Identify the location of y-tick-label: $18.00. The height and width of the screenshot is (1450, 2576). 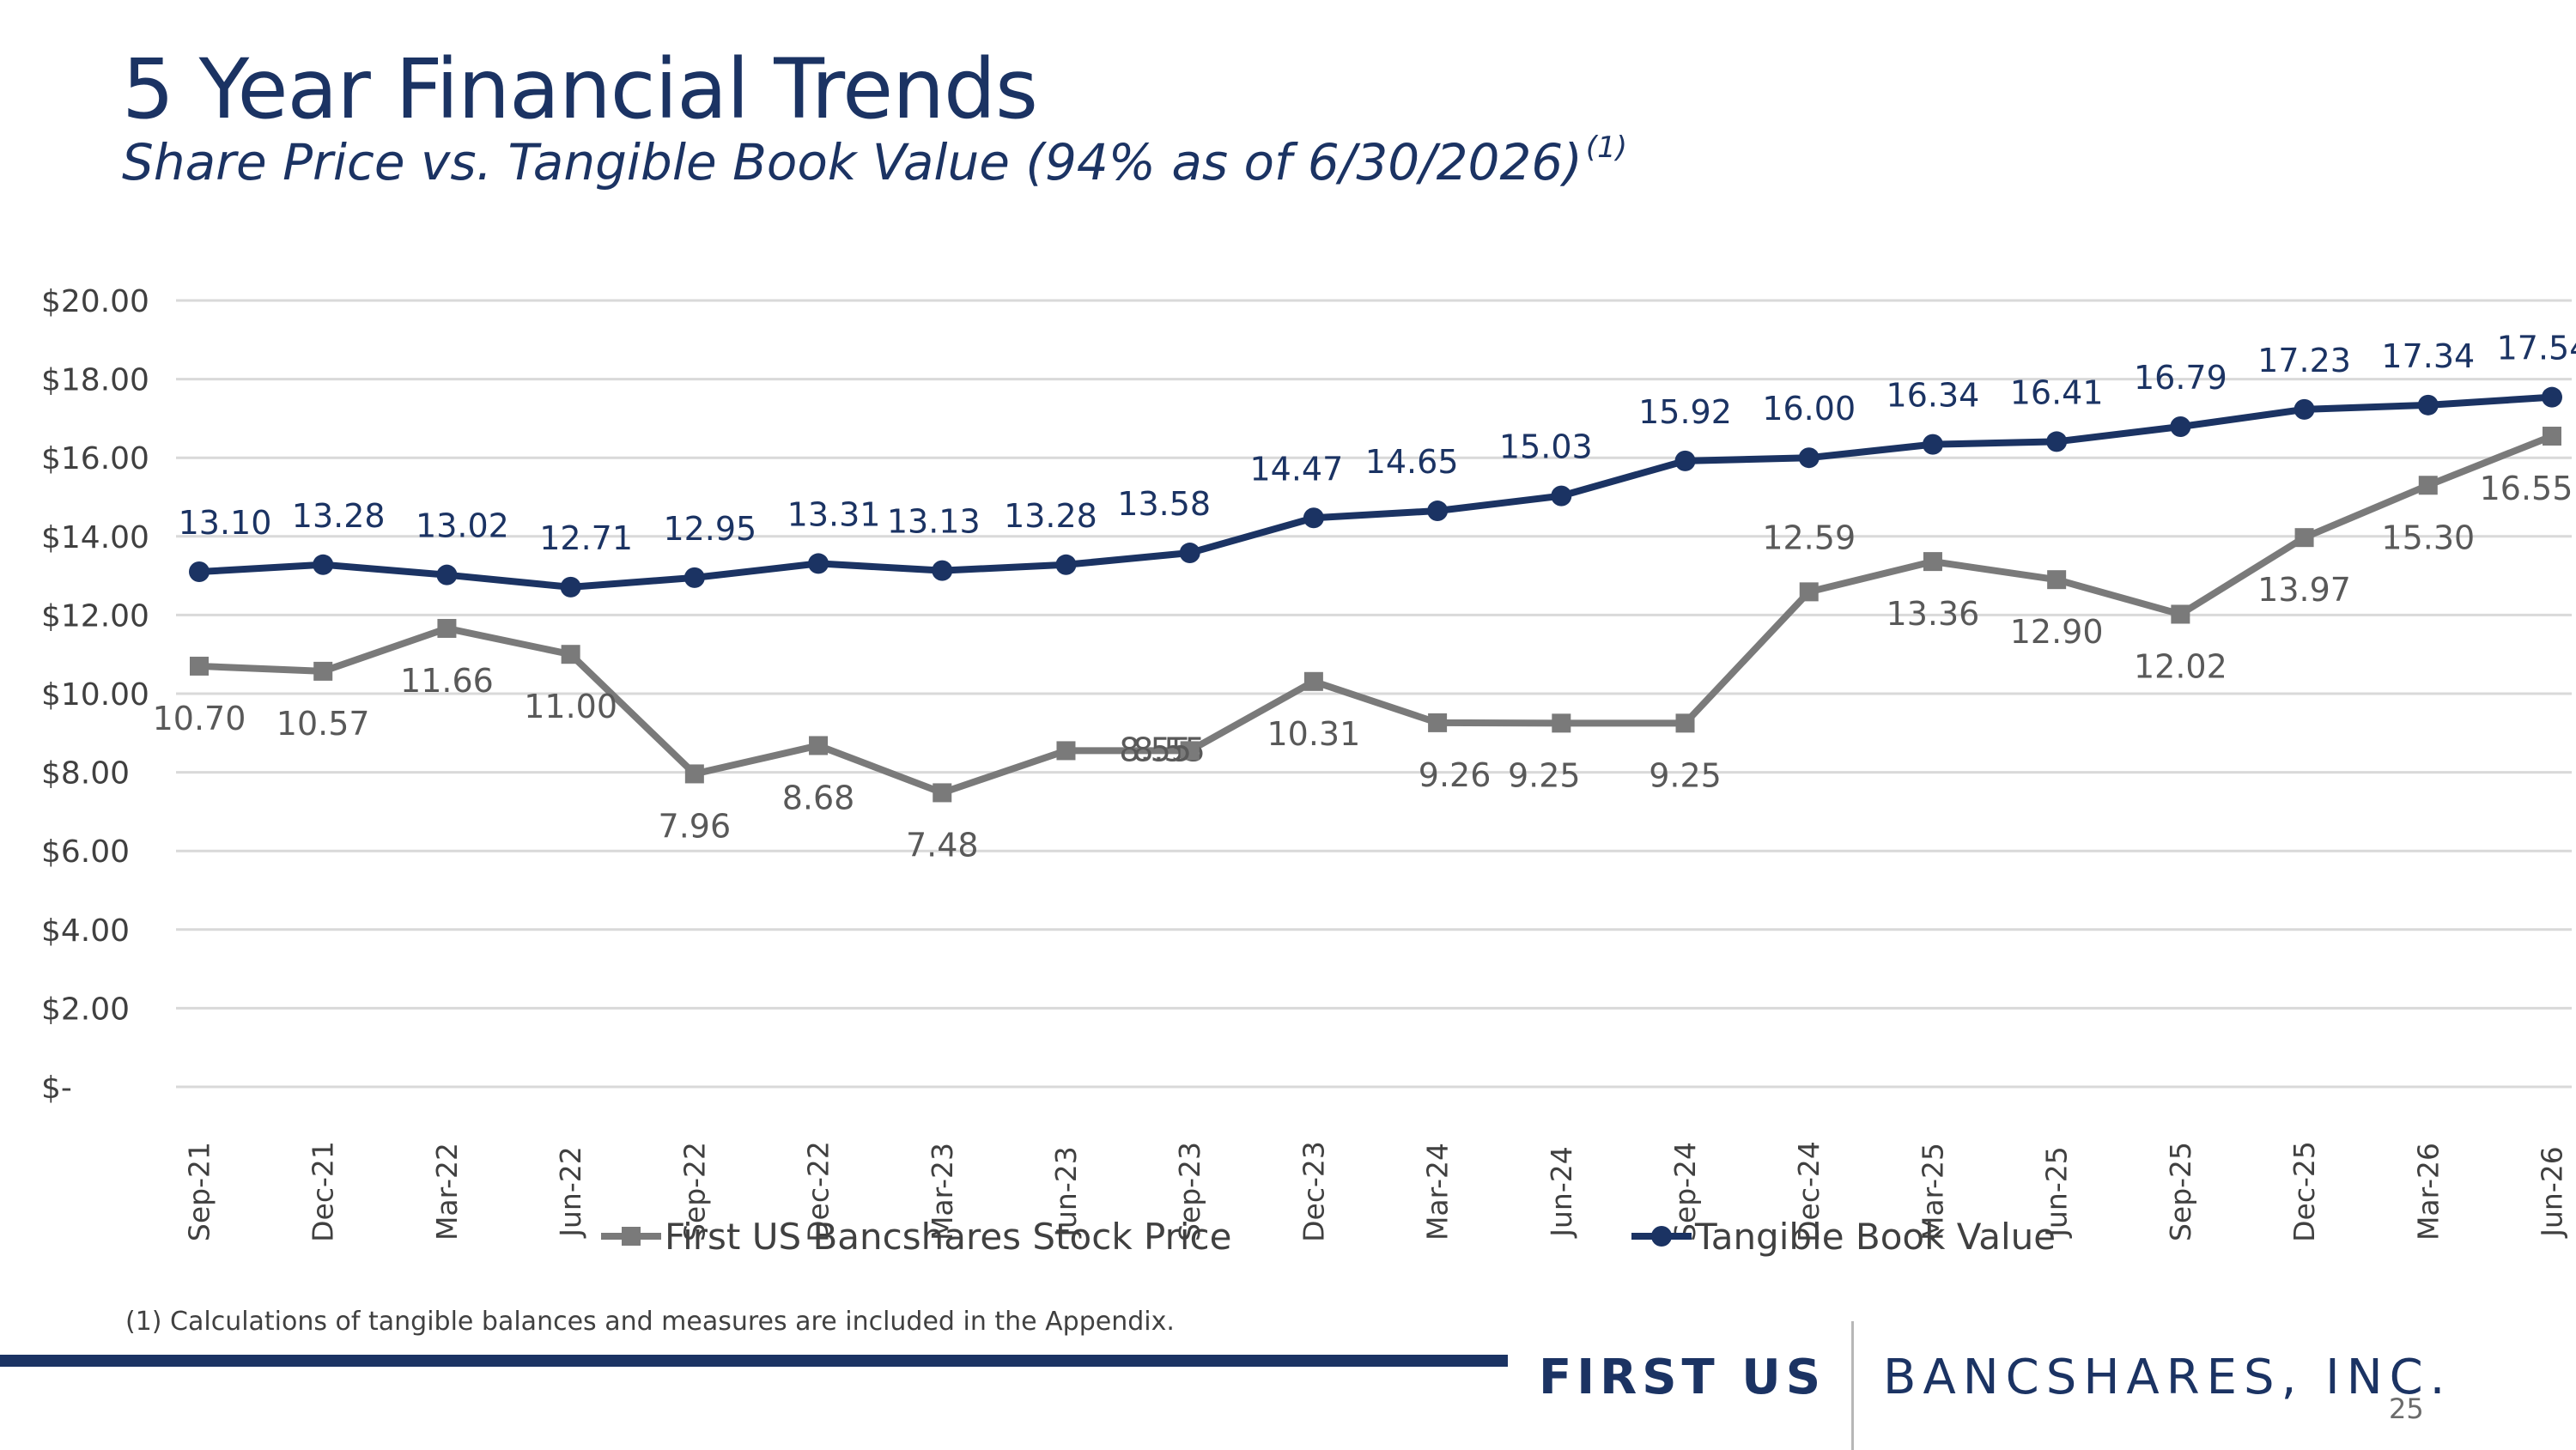
(95, 381).